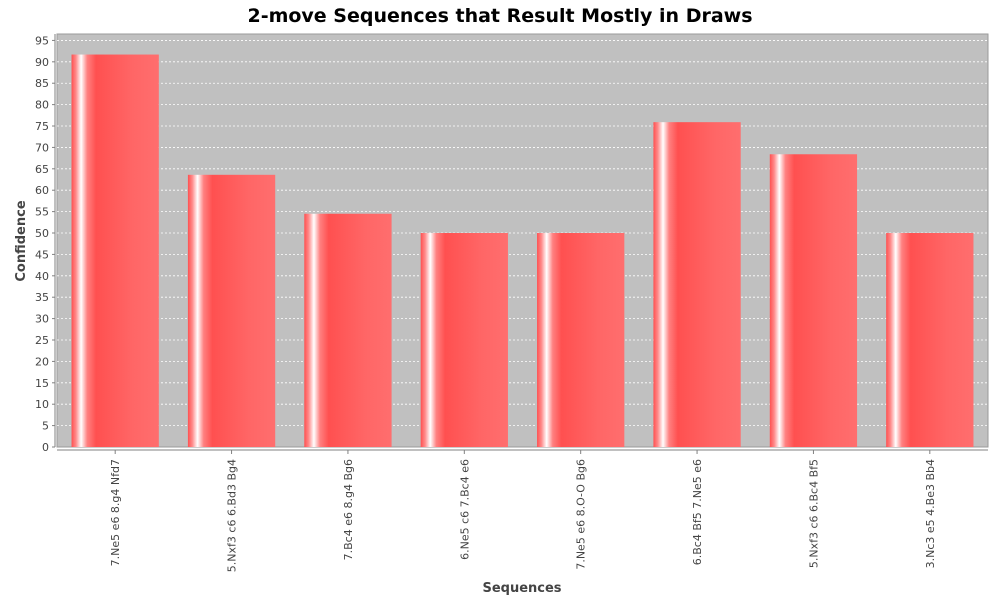 This screenshot has height=600, width=1000. Describe the element at coordinates (45, 426) in the screenshot. I see `y-tick-label: 5` at that location.